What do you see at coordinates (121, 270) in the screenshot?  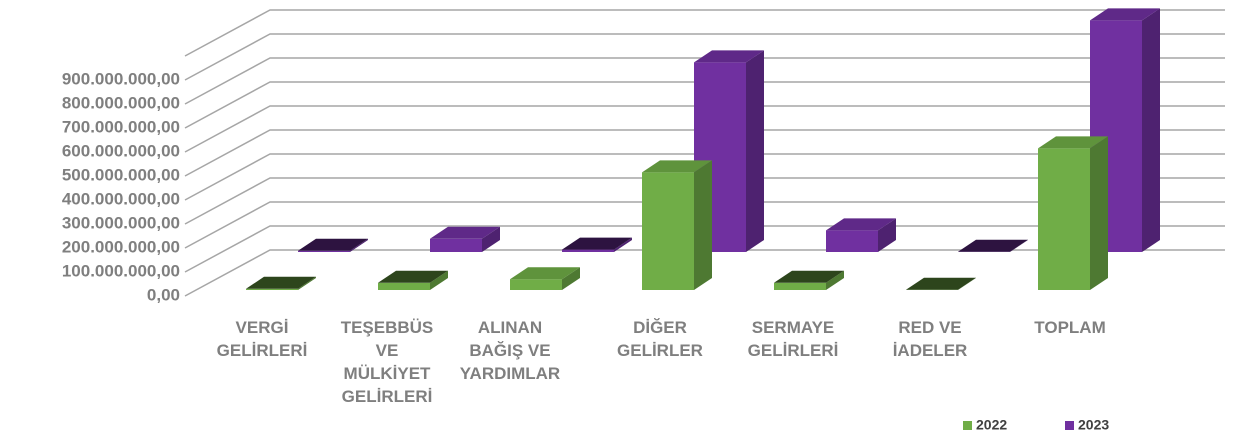 I see `y-tick-label: 100.000.000,00` at bounding box center [121, 270].